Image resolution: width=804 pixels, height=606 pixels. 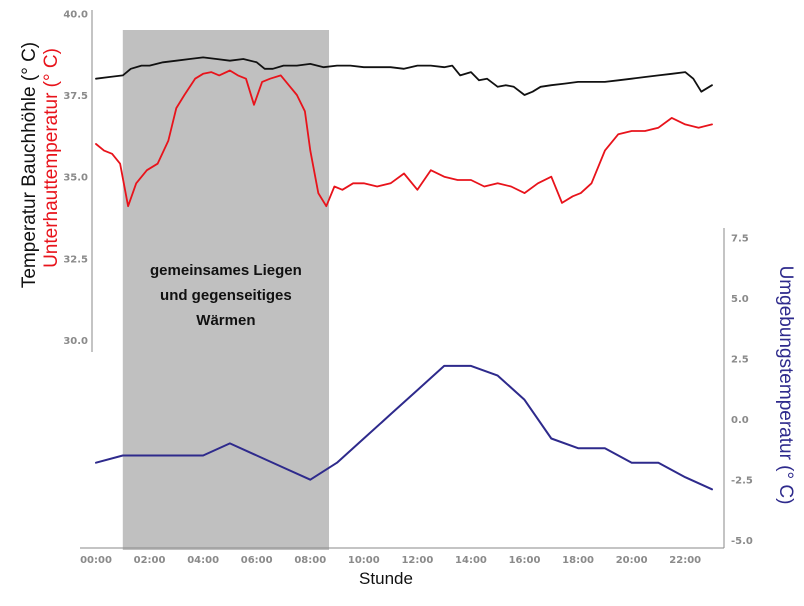 I want to click on x-tick-label: 04:00, so click(x=203, y=560).